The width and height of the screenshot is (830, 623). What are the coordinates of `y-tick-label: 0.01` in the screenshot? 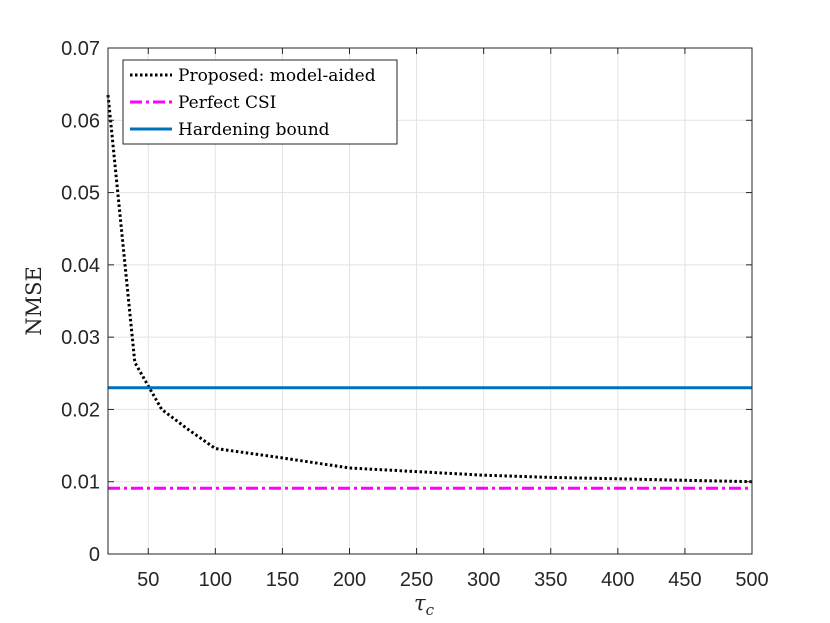 It's located at (80, 483).